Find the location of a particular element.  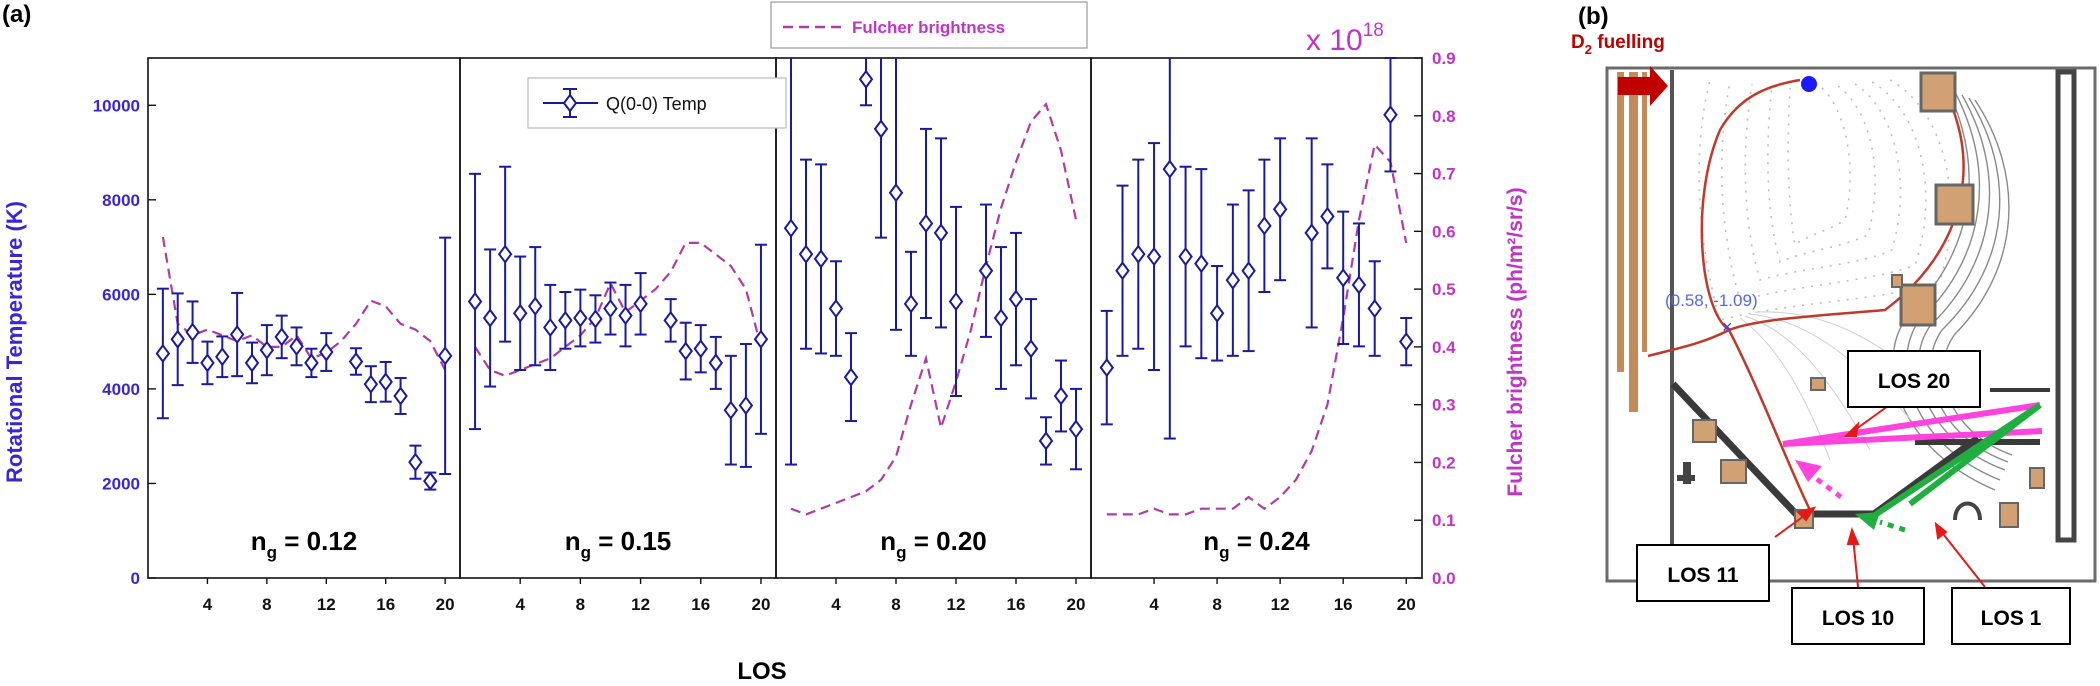

coil-small is located at coordinates (1897, 281).